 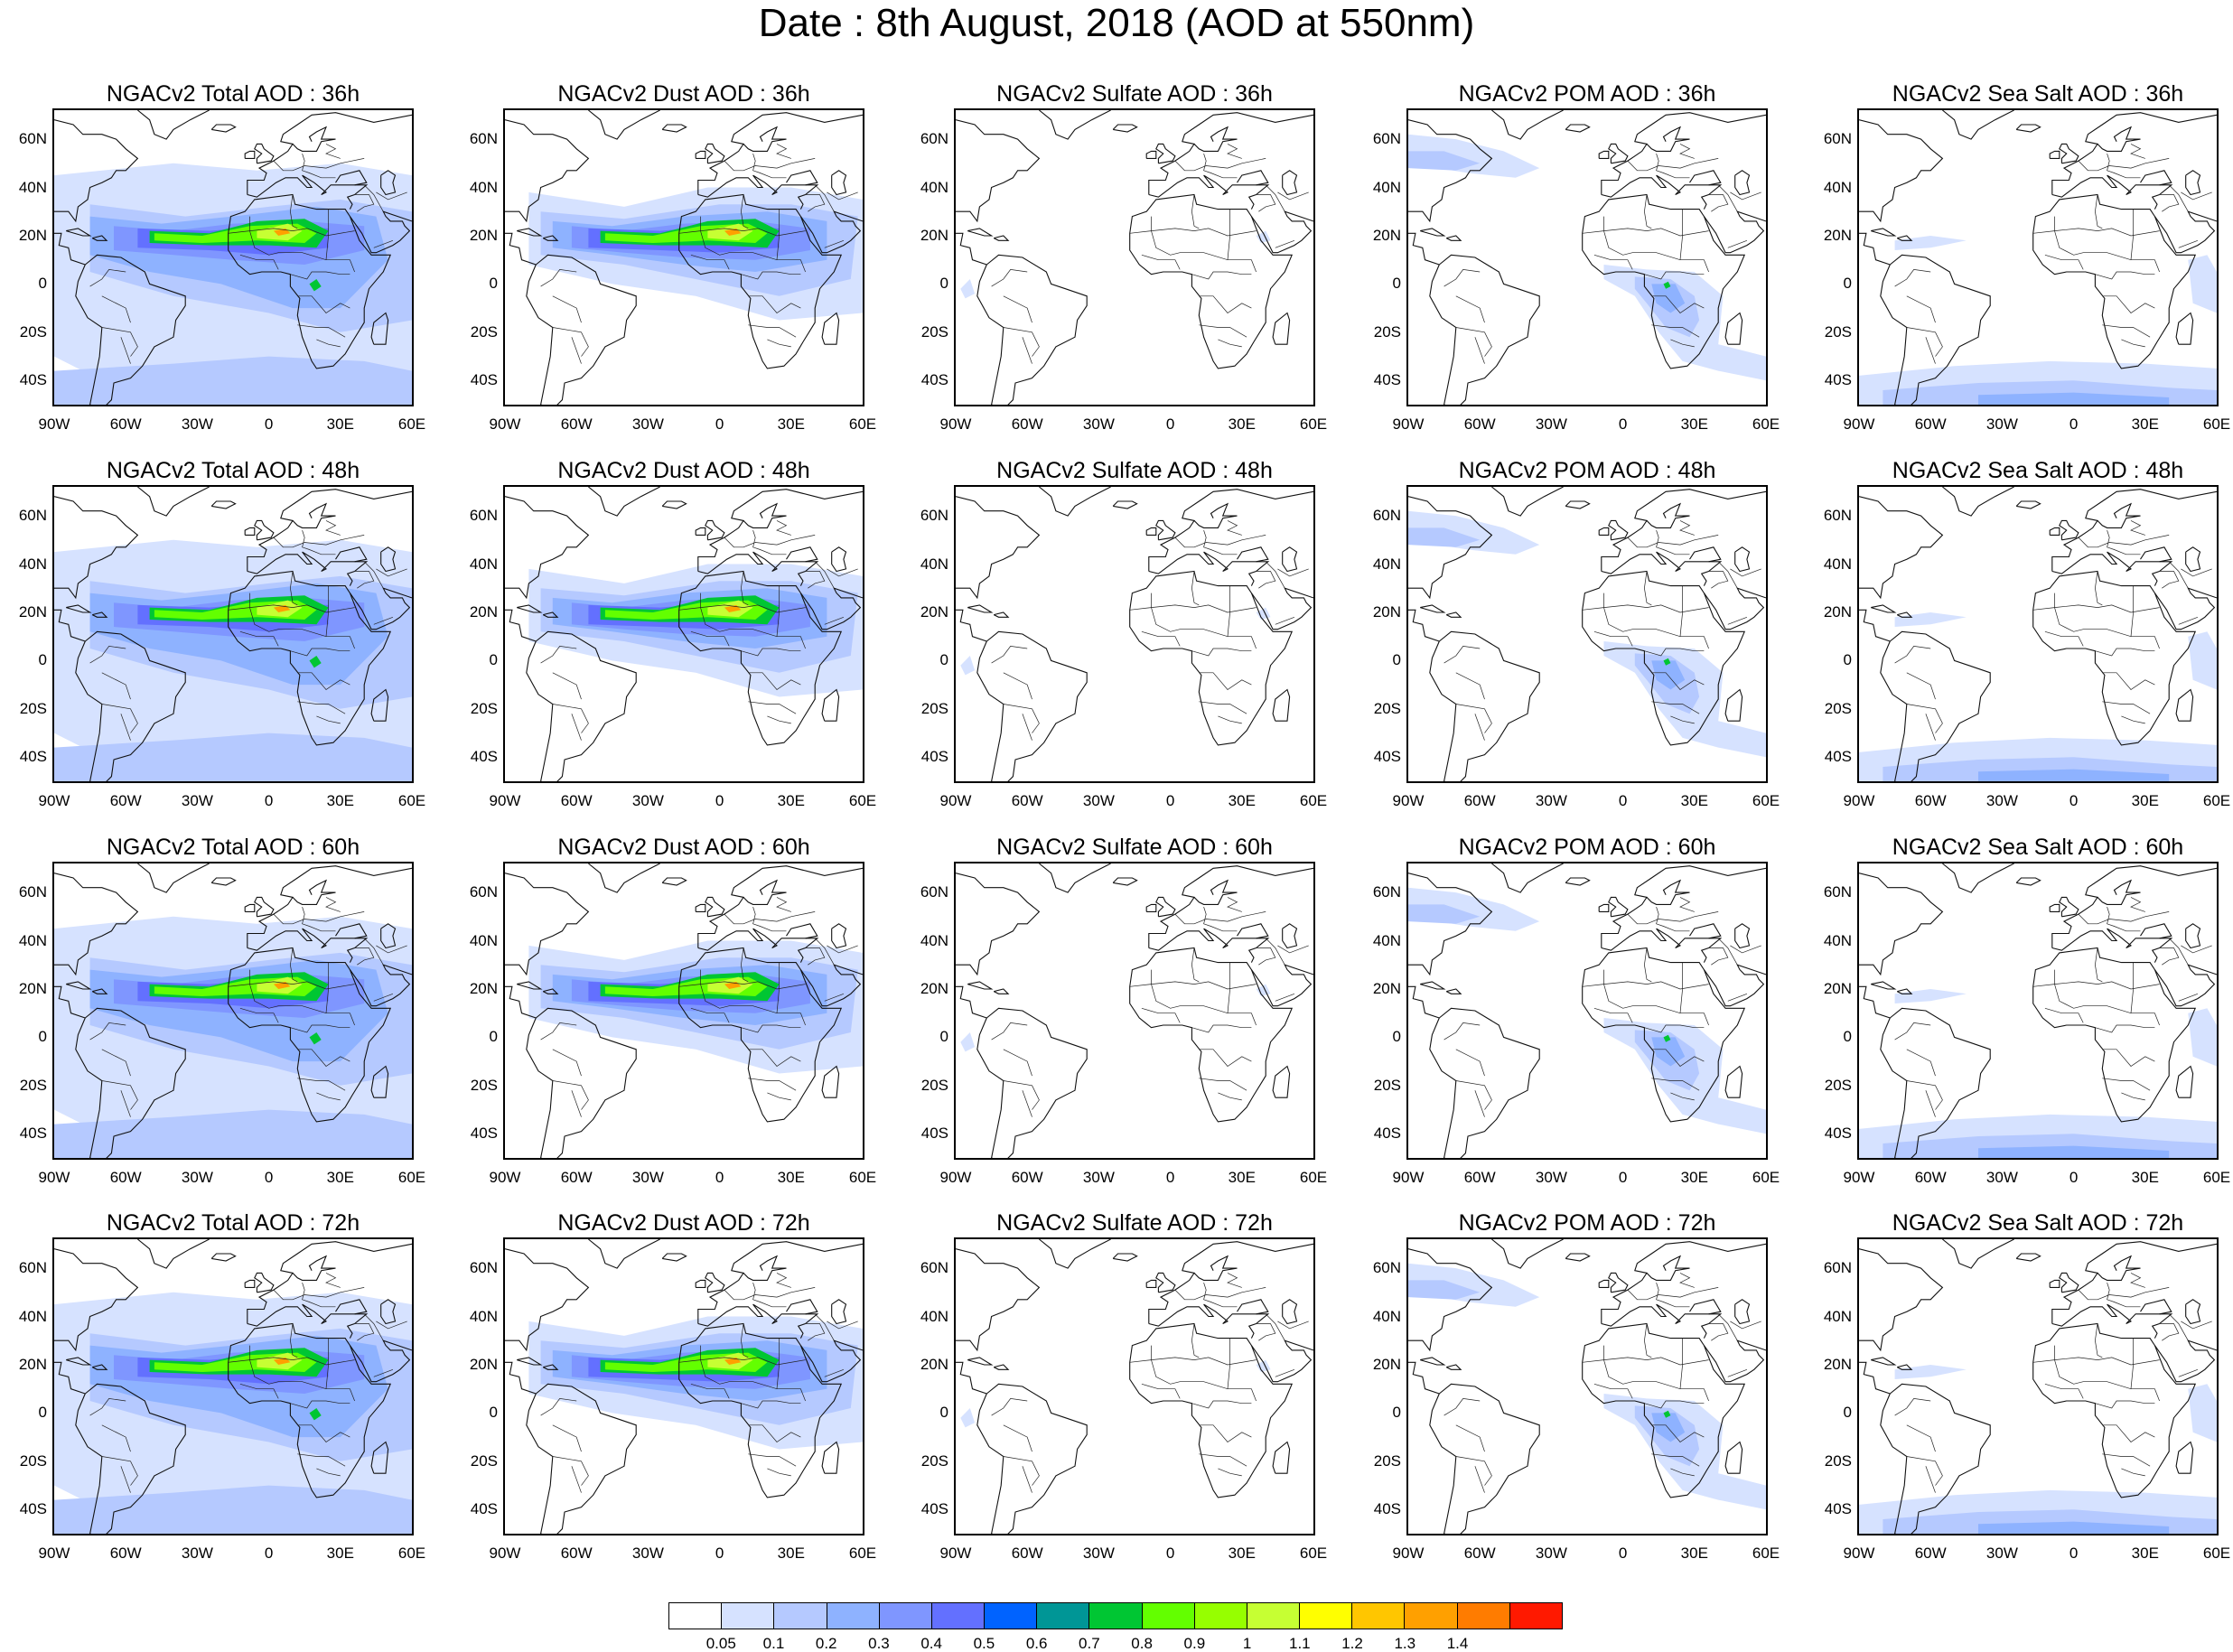 I want to click on lon-tick-label: 60W, so click(x=576, y=424).